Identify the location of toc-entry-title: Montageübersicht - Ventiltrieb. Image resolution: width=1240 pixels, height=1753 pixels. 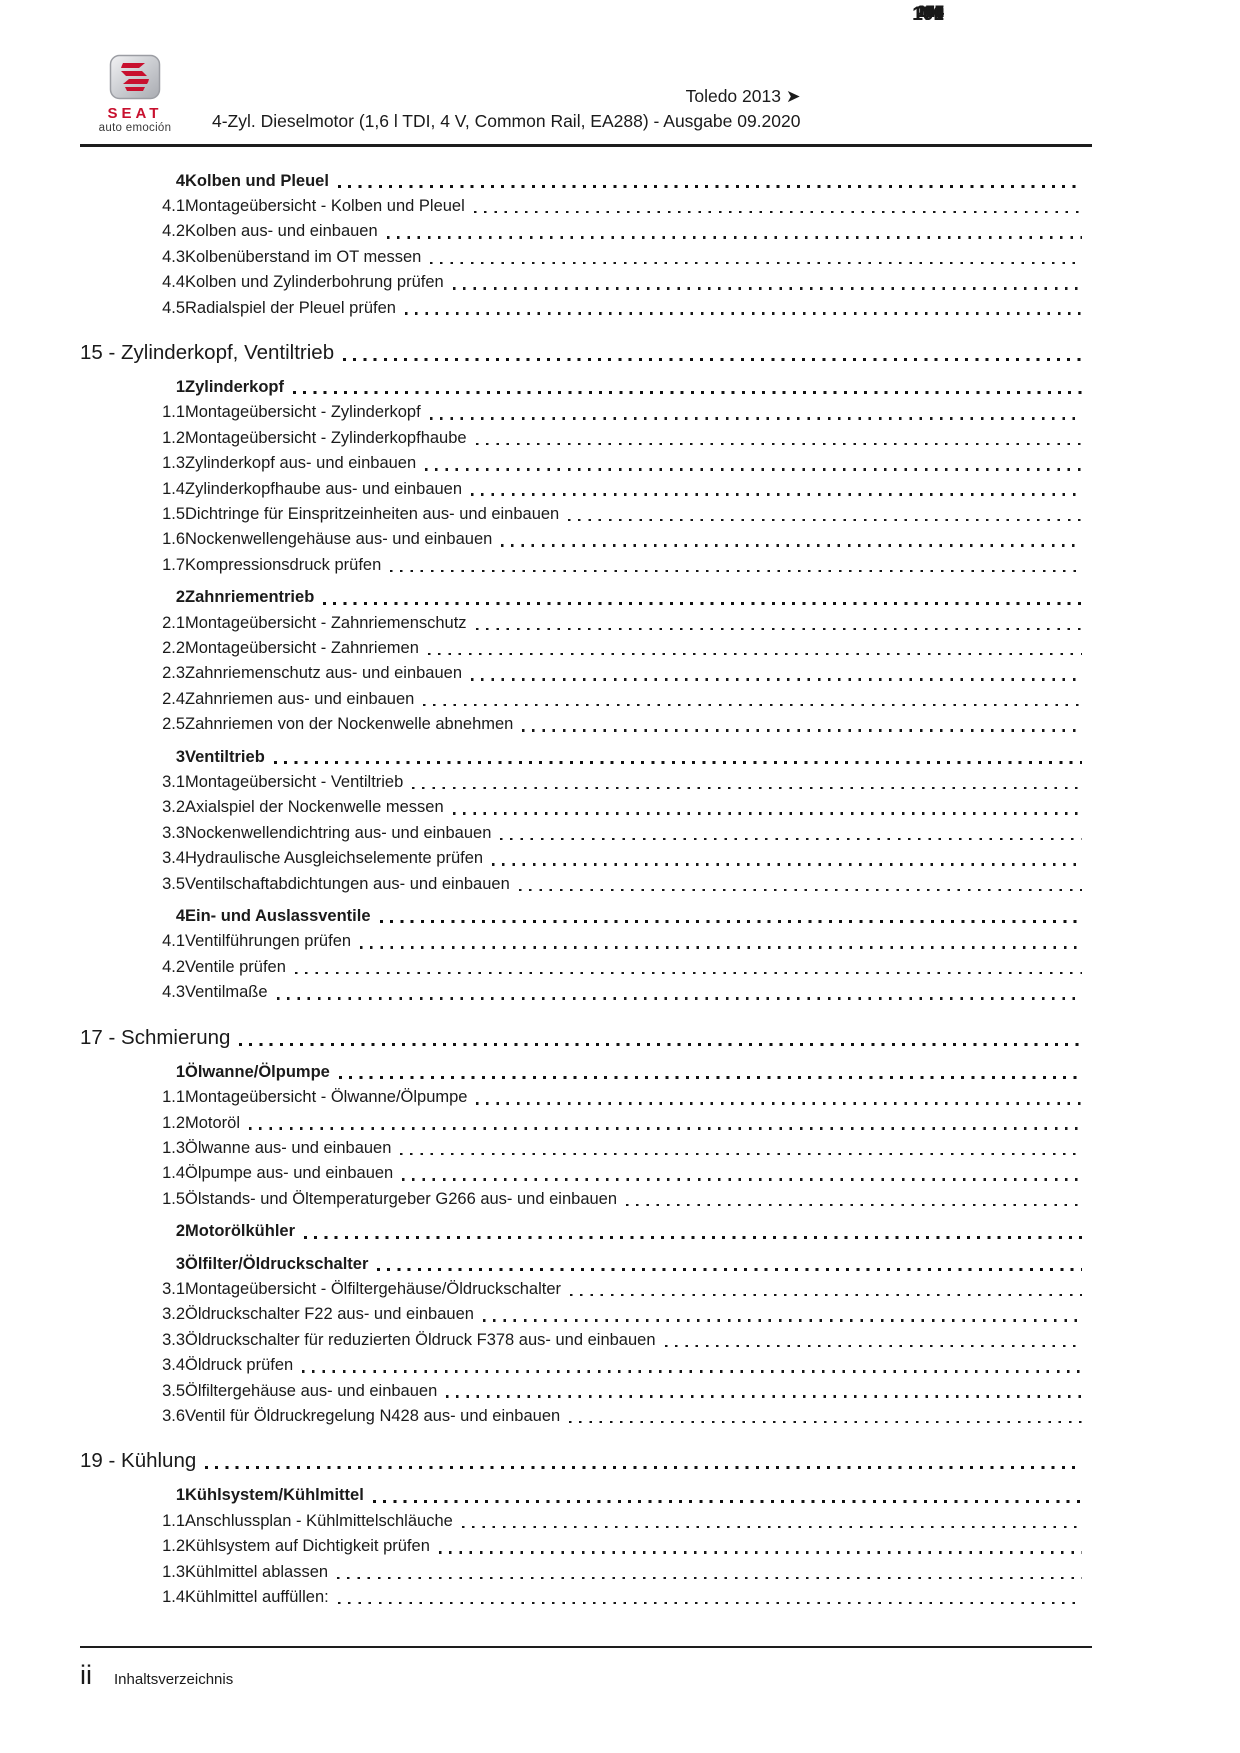
(294, 782).